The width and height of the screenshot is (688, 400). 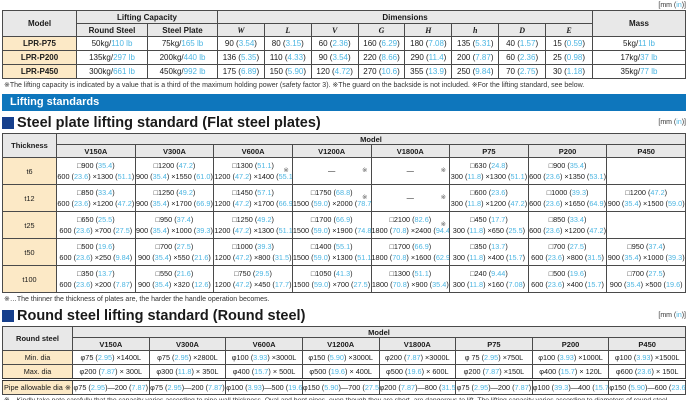 I want to click on table-cell: φ150 (5.90)—600 (23.6), so click(x=647, y=386).